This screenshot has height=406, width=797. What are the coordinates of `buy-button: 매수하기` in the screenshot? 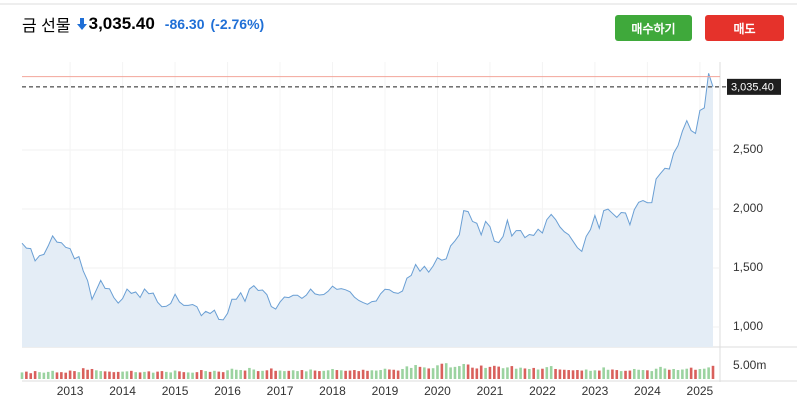 It's located at (653, 28).